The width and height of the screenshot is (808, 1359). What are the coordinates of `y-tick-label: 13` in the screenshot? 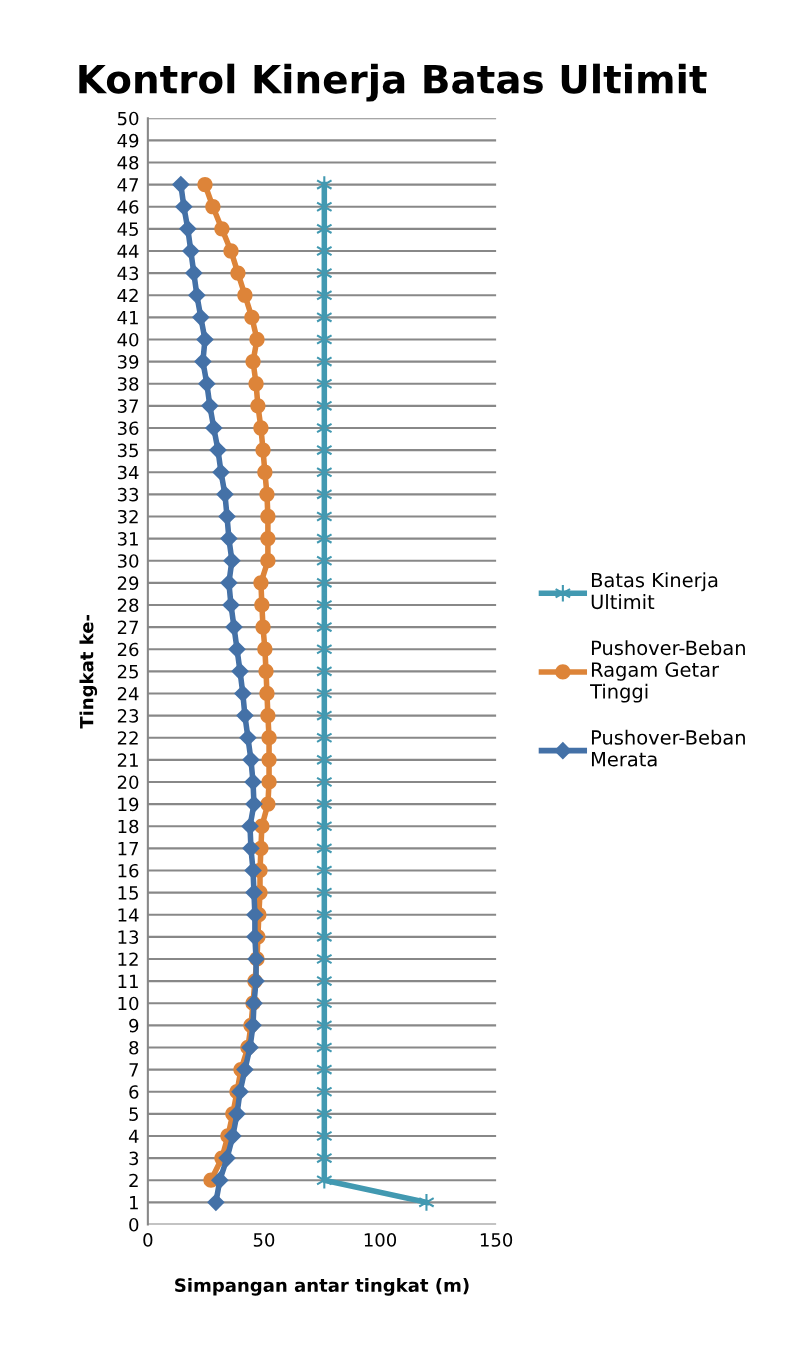 It's located at (128, 937).